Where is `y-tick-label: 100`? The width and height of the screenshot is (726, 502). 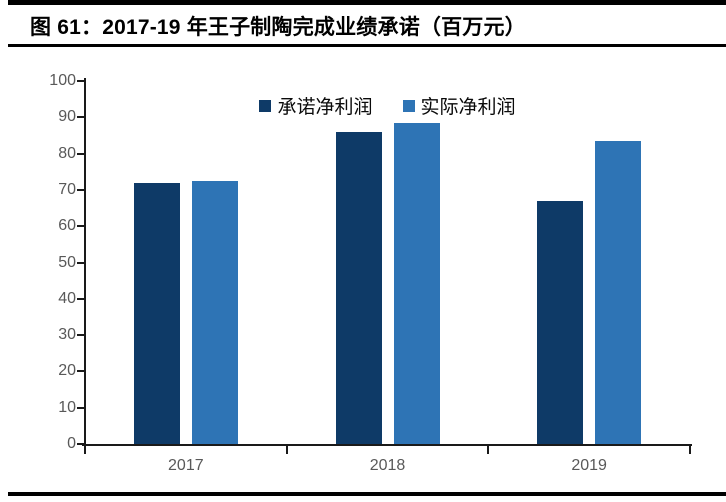
y-tick-label: 100 is located at coordinates (62, 80).